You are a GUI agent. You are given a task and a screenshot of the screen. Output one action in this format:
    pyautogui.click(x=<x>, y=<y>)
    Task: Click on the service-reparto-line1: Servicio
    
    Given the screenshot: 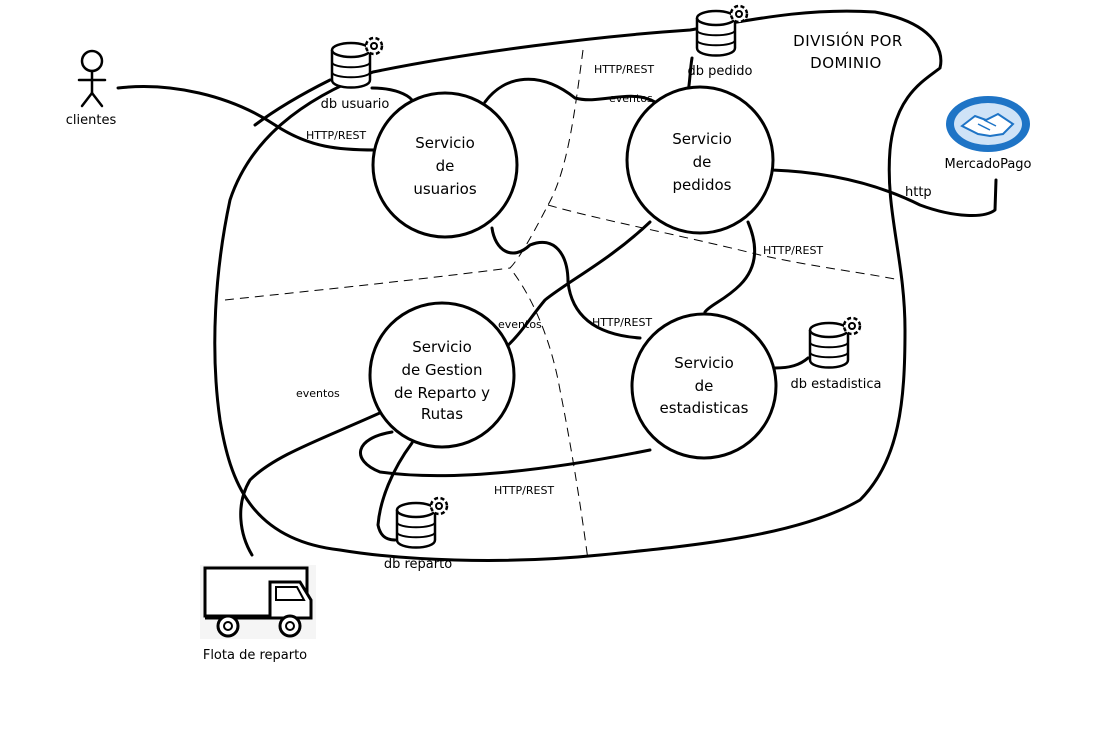 What is the action you would take?
    pyautogui.click(x=442, y=347)
    